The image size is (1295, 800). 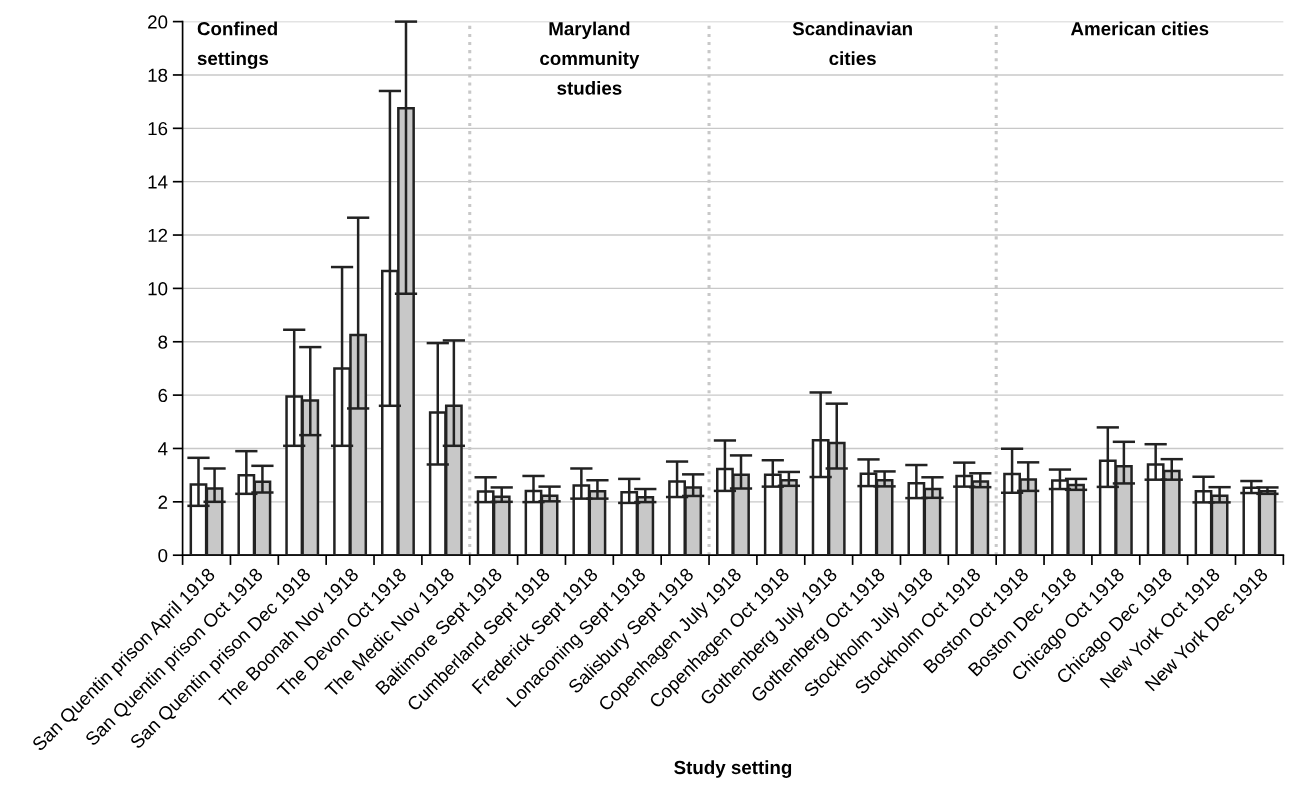 What do you see at coordinates (163, 449) in the screenshot?
I see `y-tick-label: 4` at bounding box center [163, 449].